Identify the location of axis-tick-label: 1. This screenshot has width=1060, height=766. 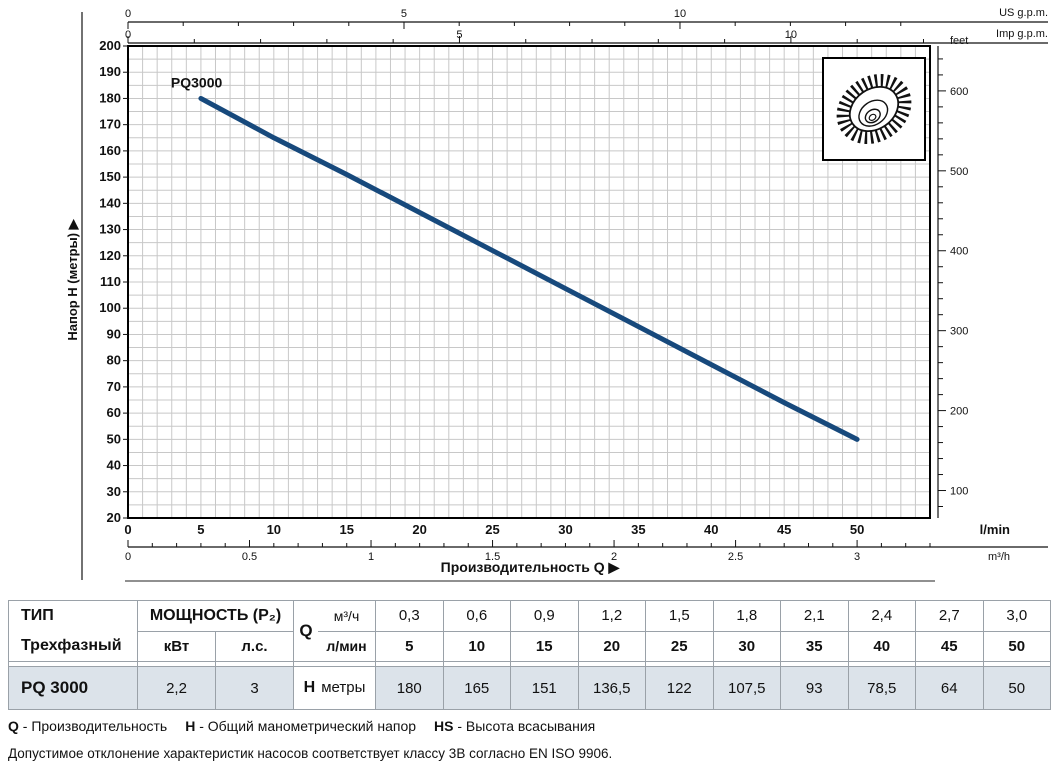
(371, 557).